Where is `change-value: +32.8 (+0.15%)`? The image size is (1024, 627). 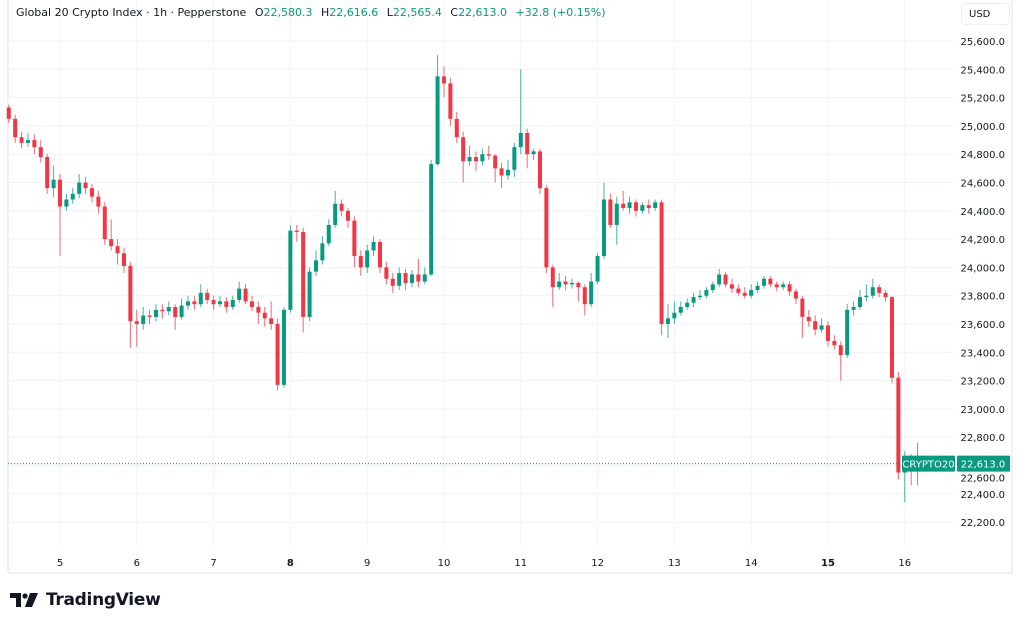
change-value: +32.8 (+0.15%) is located at coordinates (560, 12).